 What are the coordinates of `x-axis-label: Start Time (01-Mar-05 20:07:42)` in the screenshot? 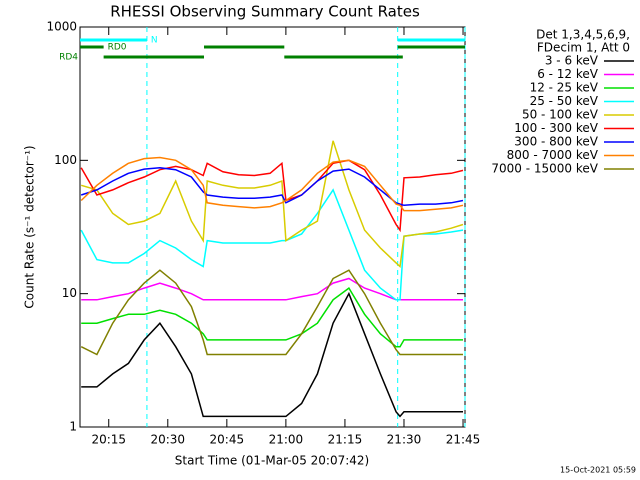 It's located at (272, 461).